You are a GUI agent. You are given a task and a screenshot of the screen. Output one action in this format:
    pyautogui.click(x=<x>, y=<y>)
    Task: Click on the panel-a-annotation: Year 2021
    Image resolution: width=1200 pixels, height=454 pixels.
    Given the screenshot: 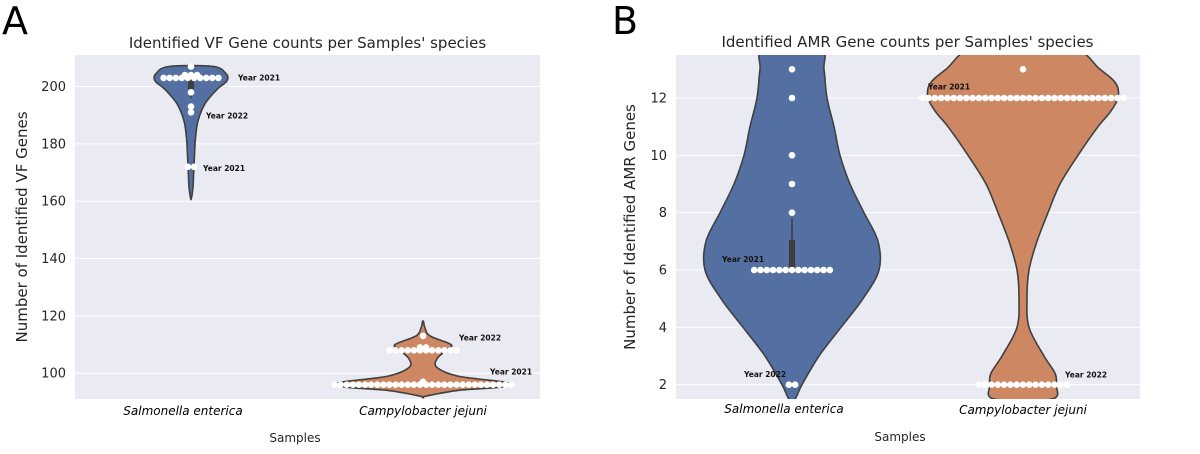 What is the action you would take?
    pyautogui.click(x=223, y=168)
    